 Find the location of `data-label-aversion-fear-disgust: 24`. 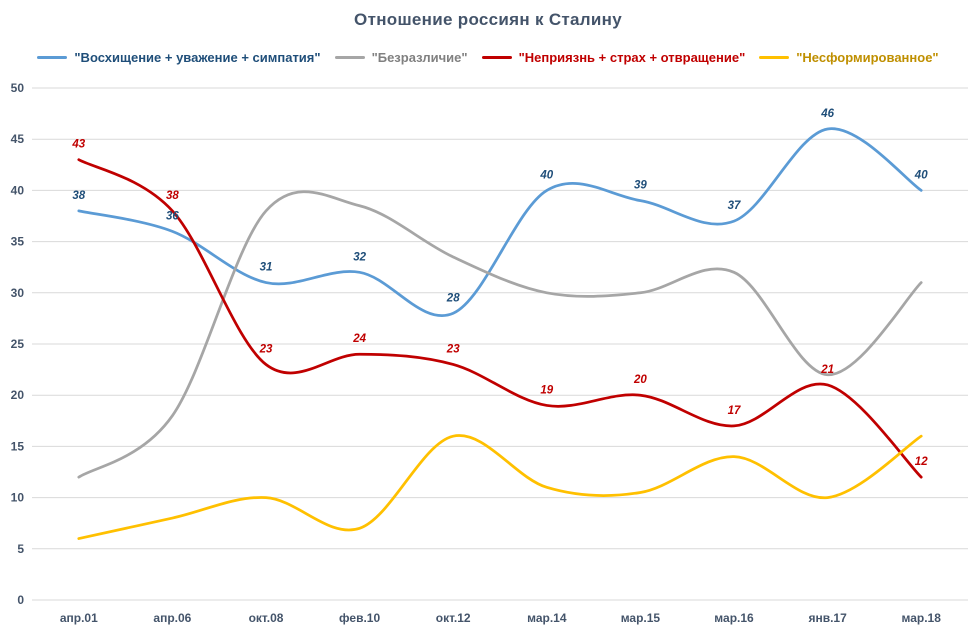

data-label-aversion-fear-disgust: 24 is located at coordinates (359, 339).